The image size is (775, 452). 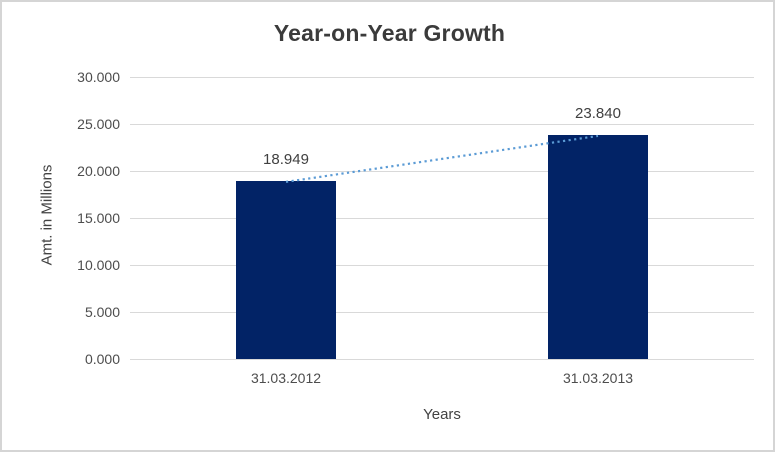 What do you see at coordinates (286, 378) in the screenshot?
I see `x-tick-label: 31.03.2012` at bounding box center [286, 378].